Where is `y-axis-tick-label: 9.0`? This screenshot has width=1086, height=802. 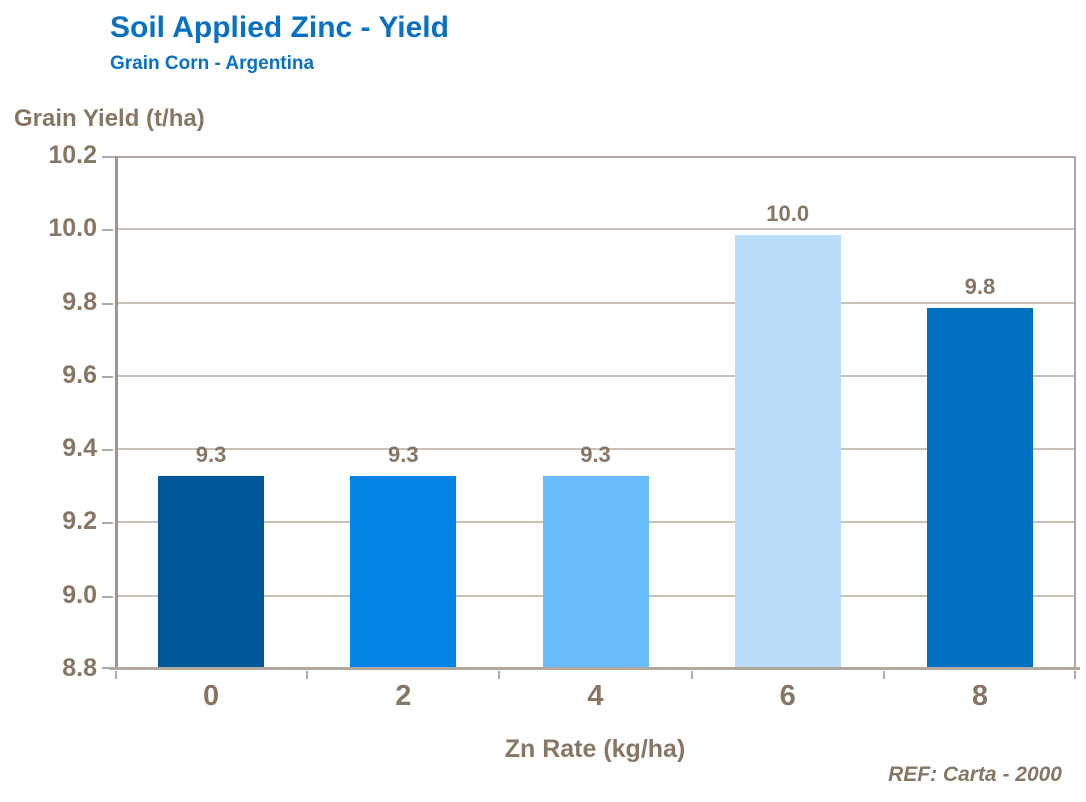 y-axis-tick-label: 9.0 is located at coordinates (79, 595).